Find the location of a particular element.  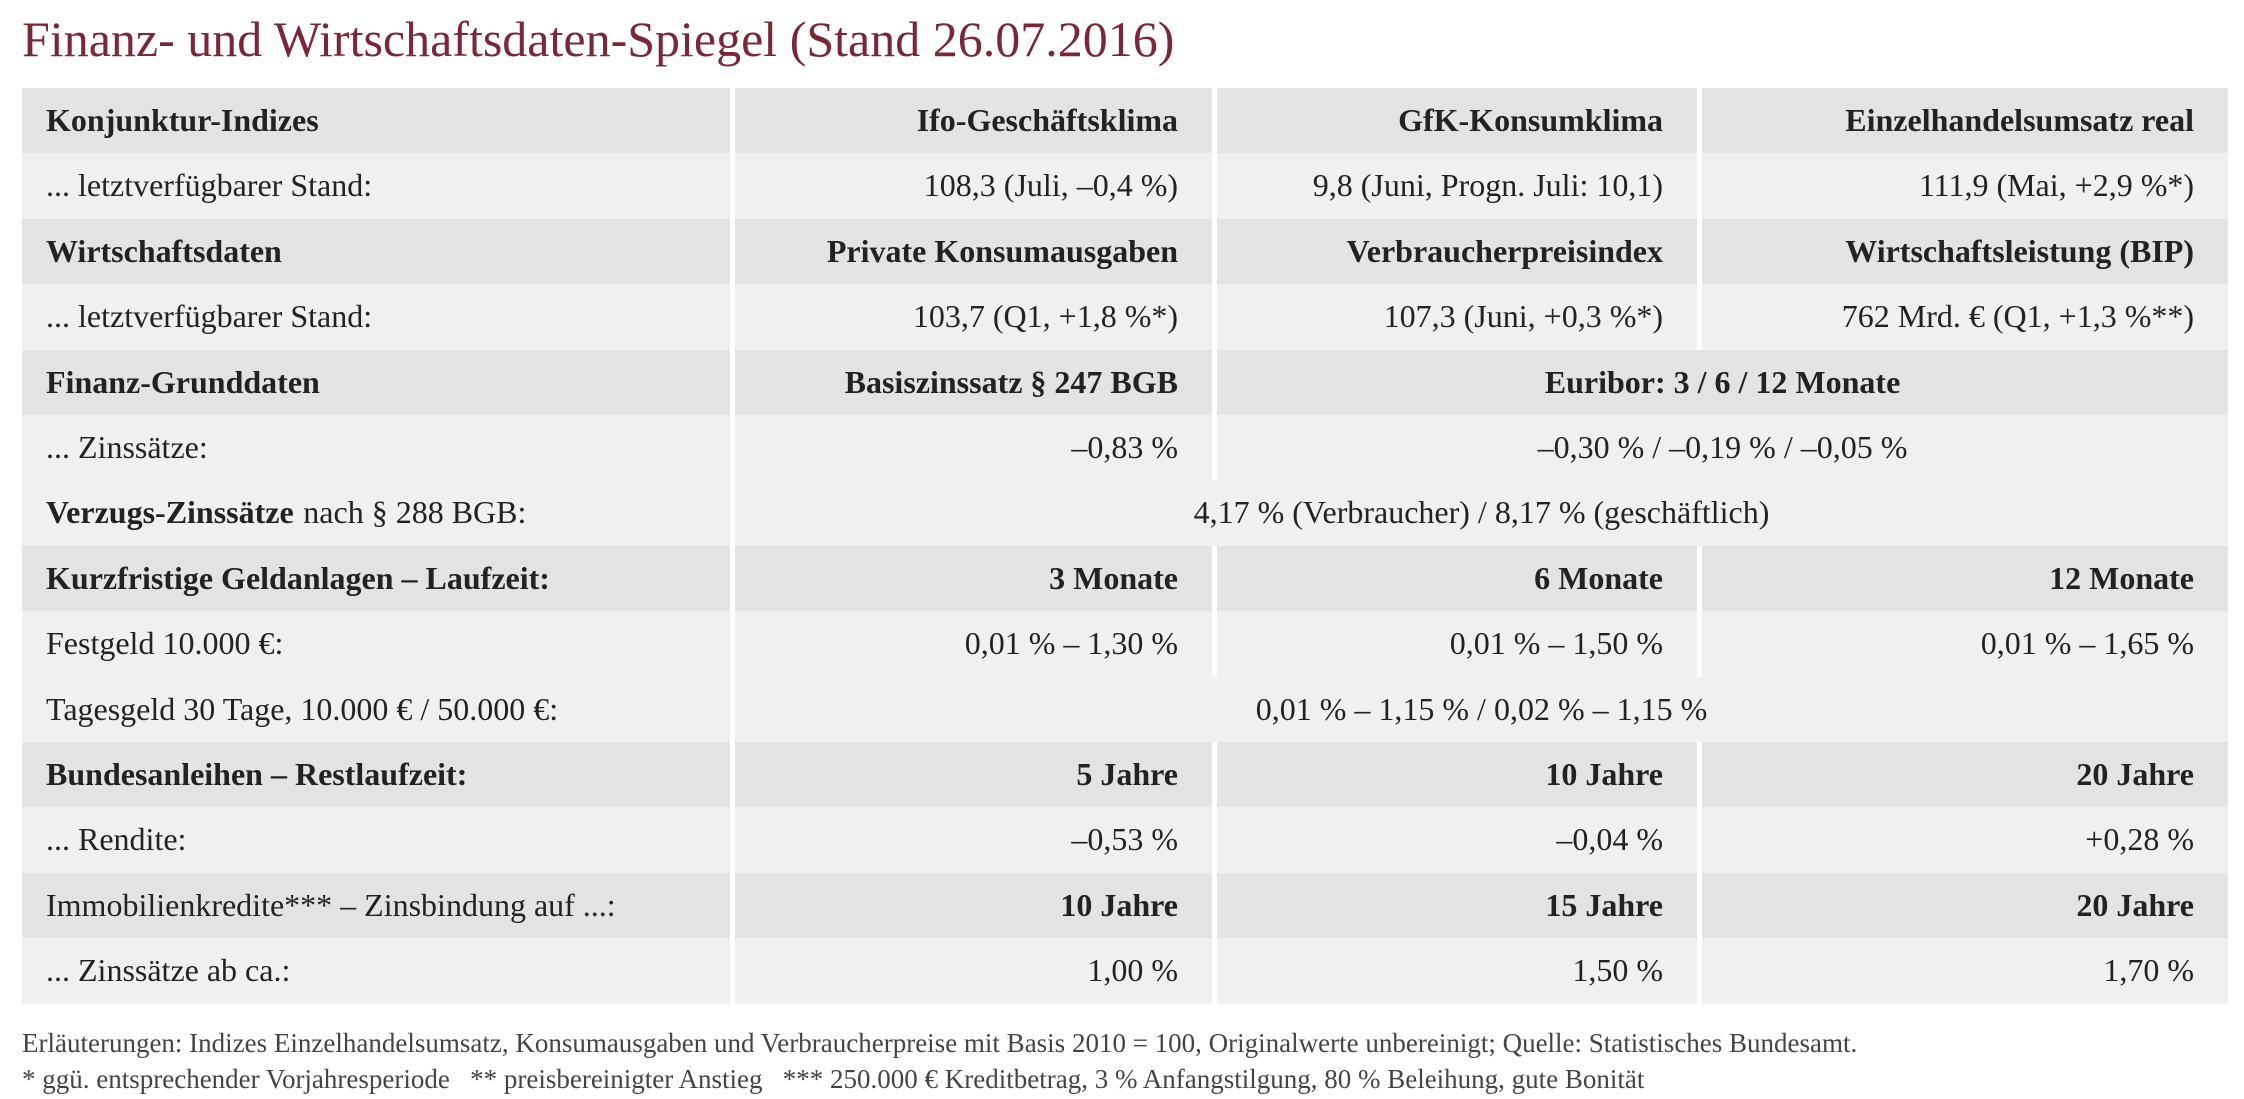

table-cell: 15 Jahre is located at coordinates (1457, 905).